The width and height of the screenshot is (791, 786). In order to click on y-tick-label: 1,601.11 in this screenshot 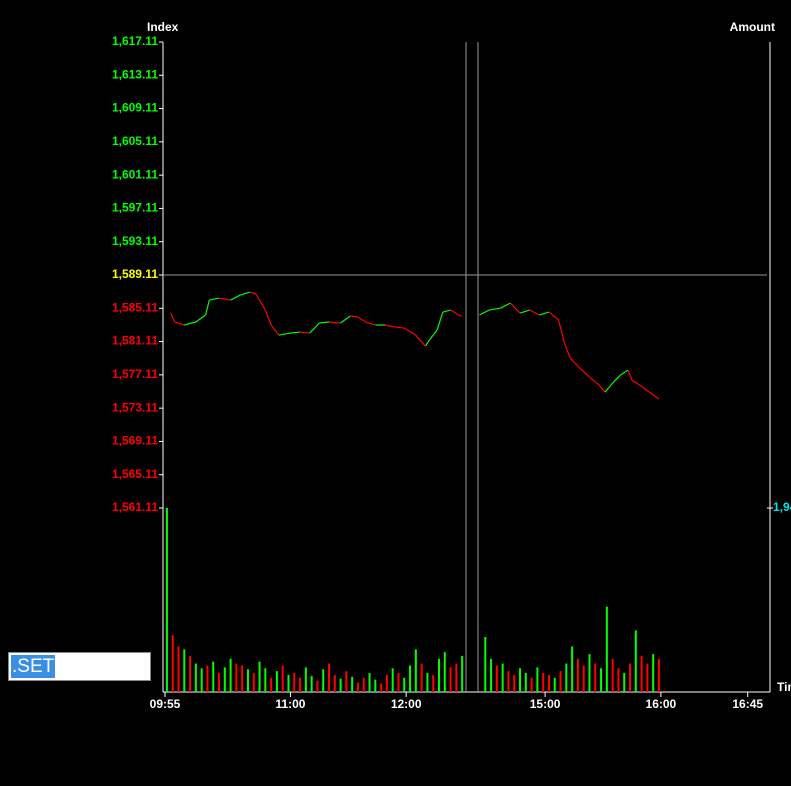, I will do `click(135, 174)`.